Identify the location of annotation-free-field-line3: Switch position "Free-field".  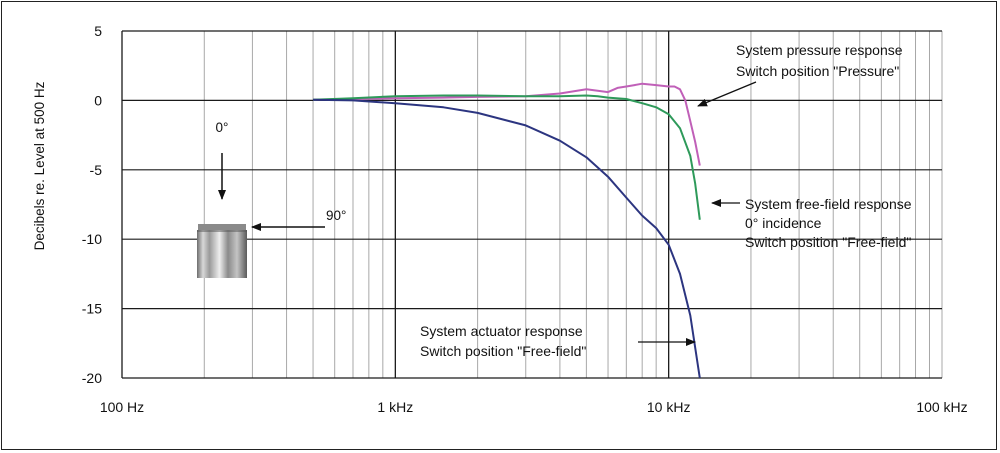
(828, 242).